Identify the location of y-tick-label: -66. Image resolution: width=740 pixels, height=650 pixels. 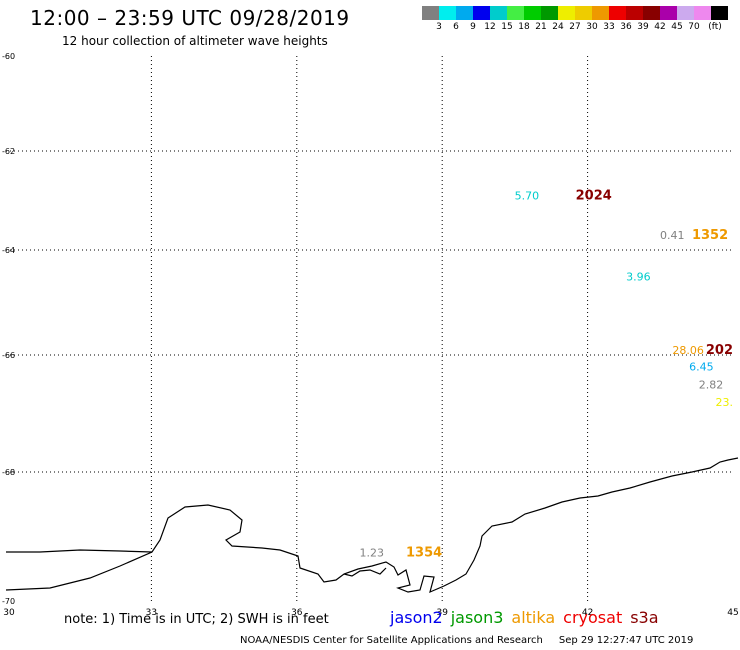
(8, 355).